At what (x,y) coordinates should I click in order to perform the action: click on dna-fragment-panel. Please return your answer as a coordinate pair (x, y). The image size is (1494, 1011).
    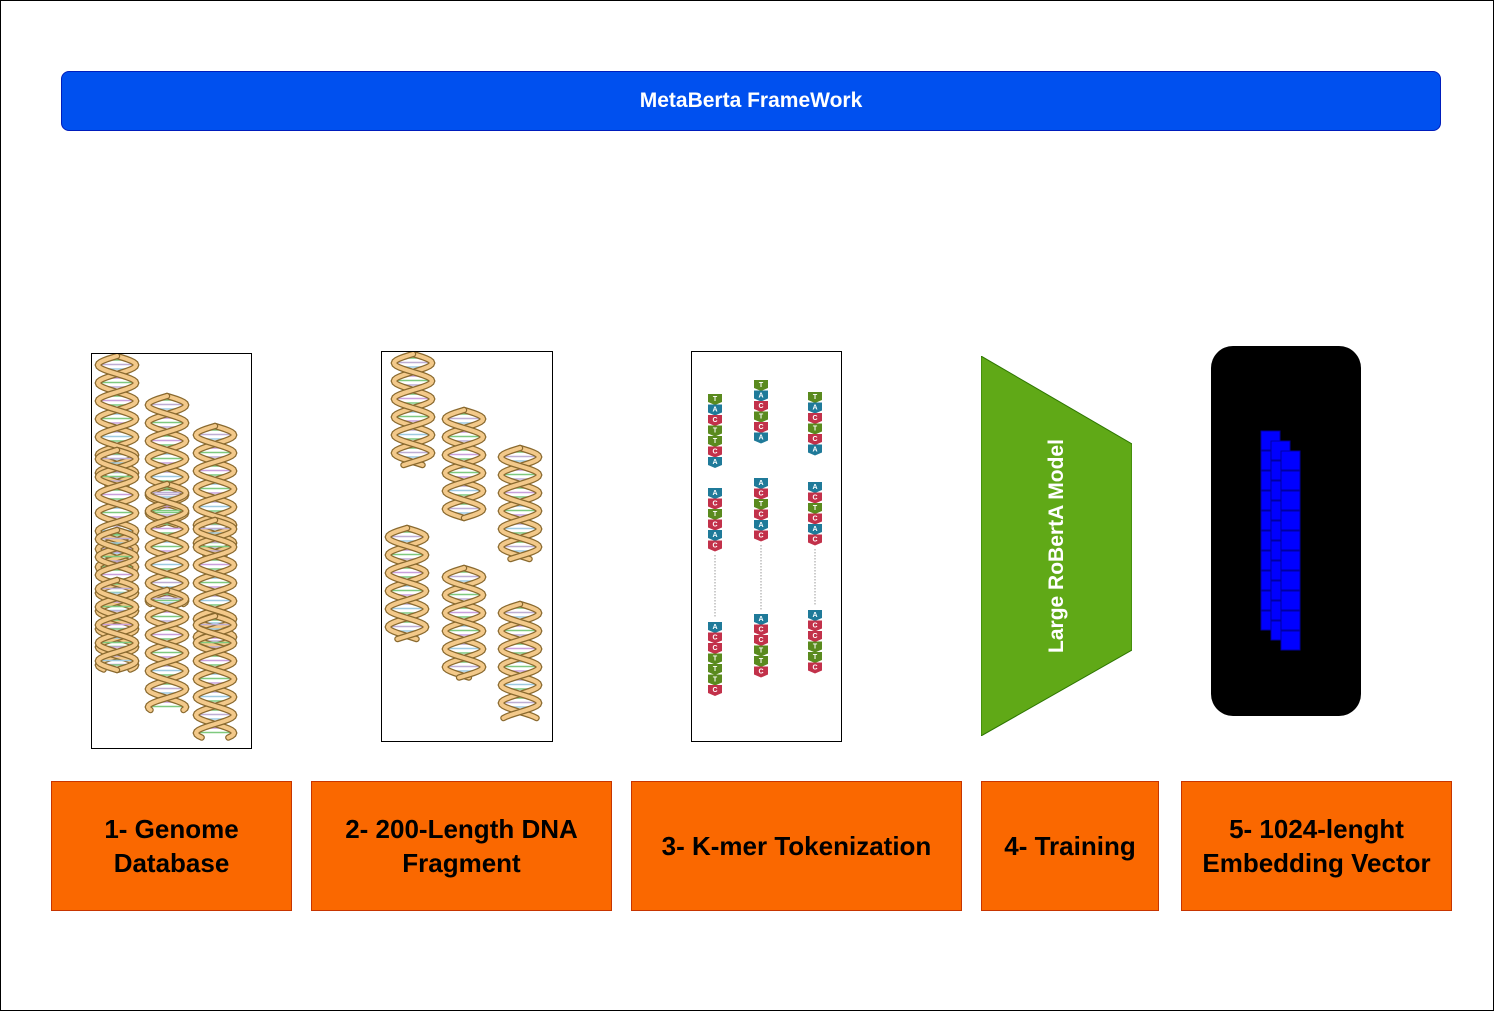
    Looking at the image, I should click on (467, 546).